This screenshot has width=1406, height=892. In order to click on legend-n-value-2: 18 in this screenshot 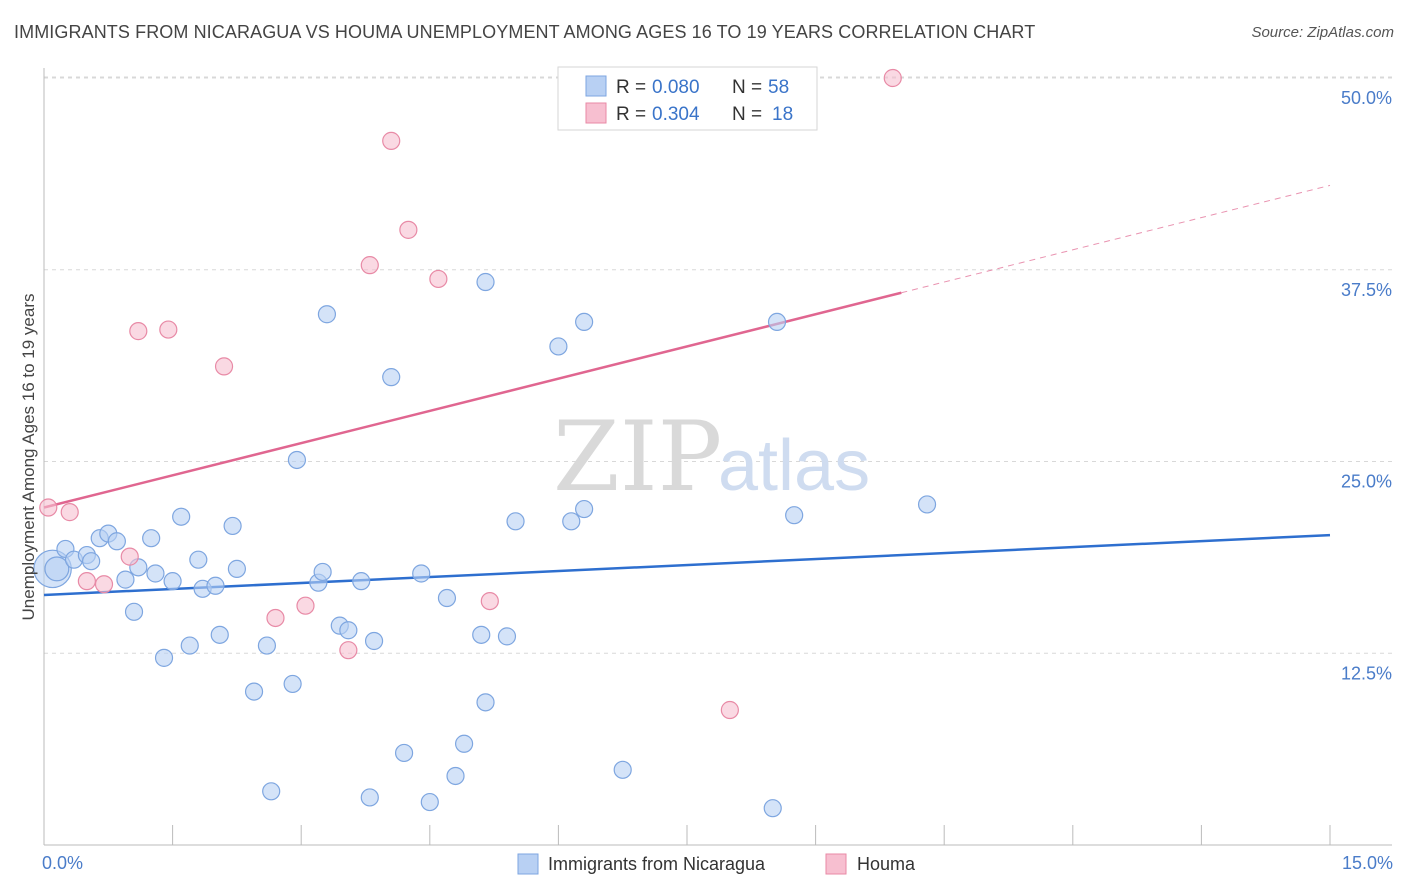, I will do `click(782, 114)`.